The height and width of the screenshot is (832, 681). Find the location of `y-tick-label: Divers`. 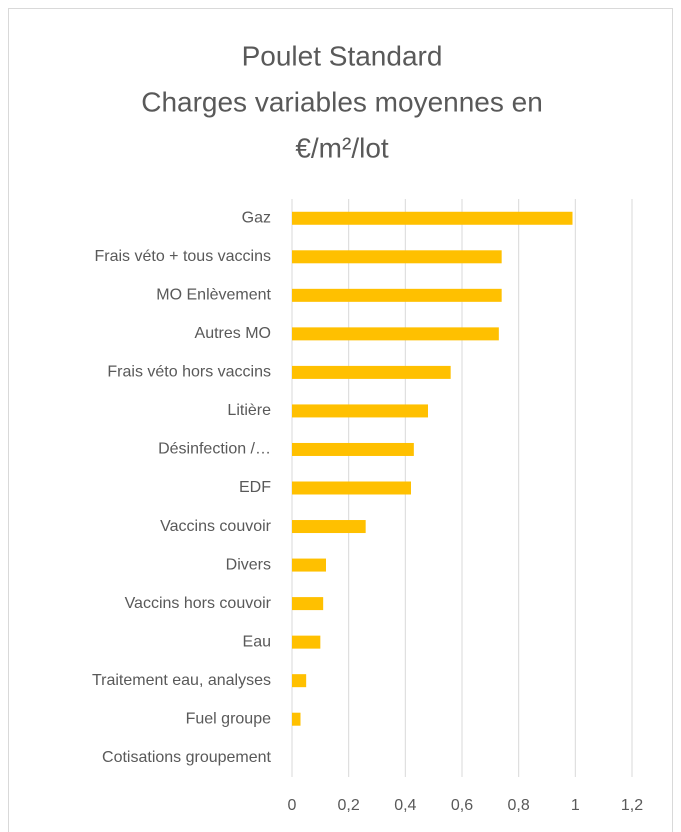

y-tick-label: Divers is located at coordinates (248, 564).